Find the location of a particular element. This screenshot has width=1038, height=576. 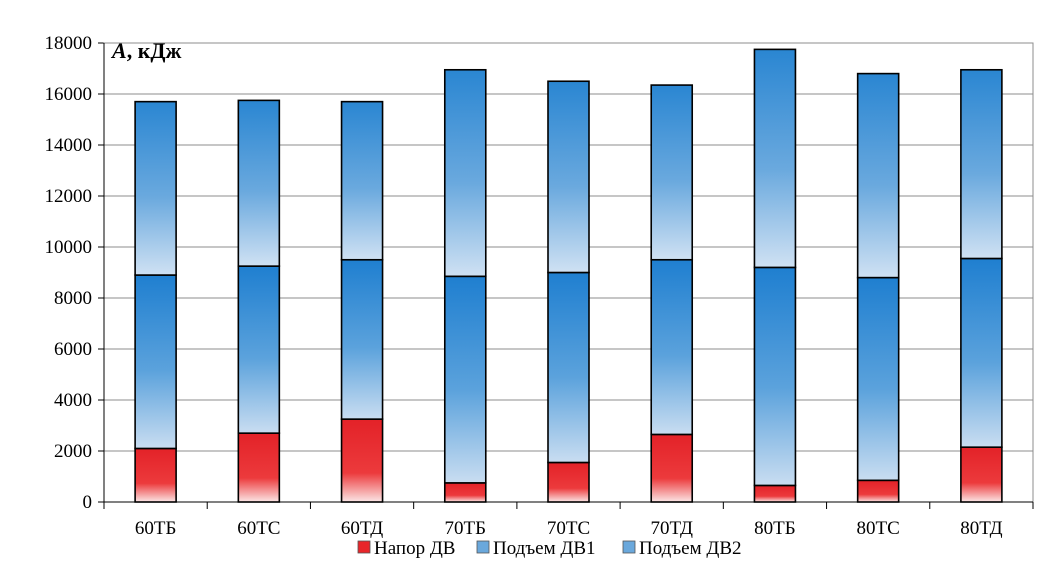

y-axis-label: A, кДж is located at coordinates (145, 50).